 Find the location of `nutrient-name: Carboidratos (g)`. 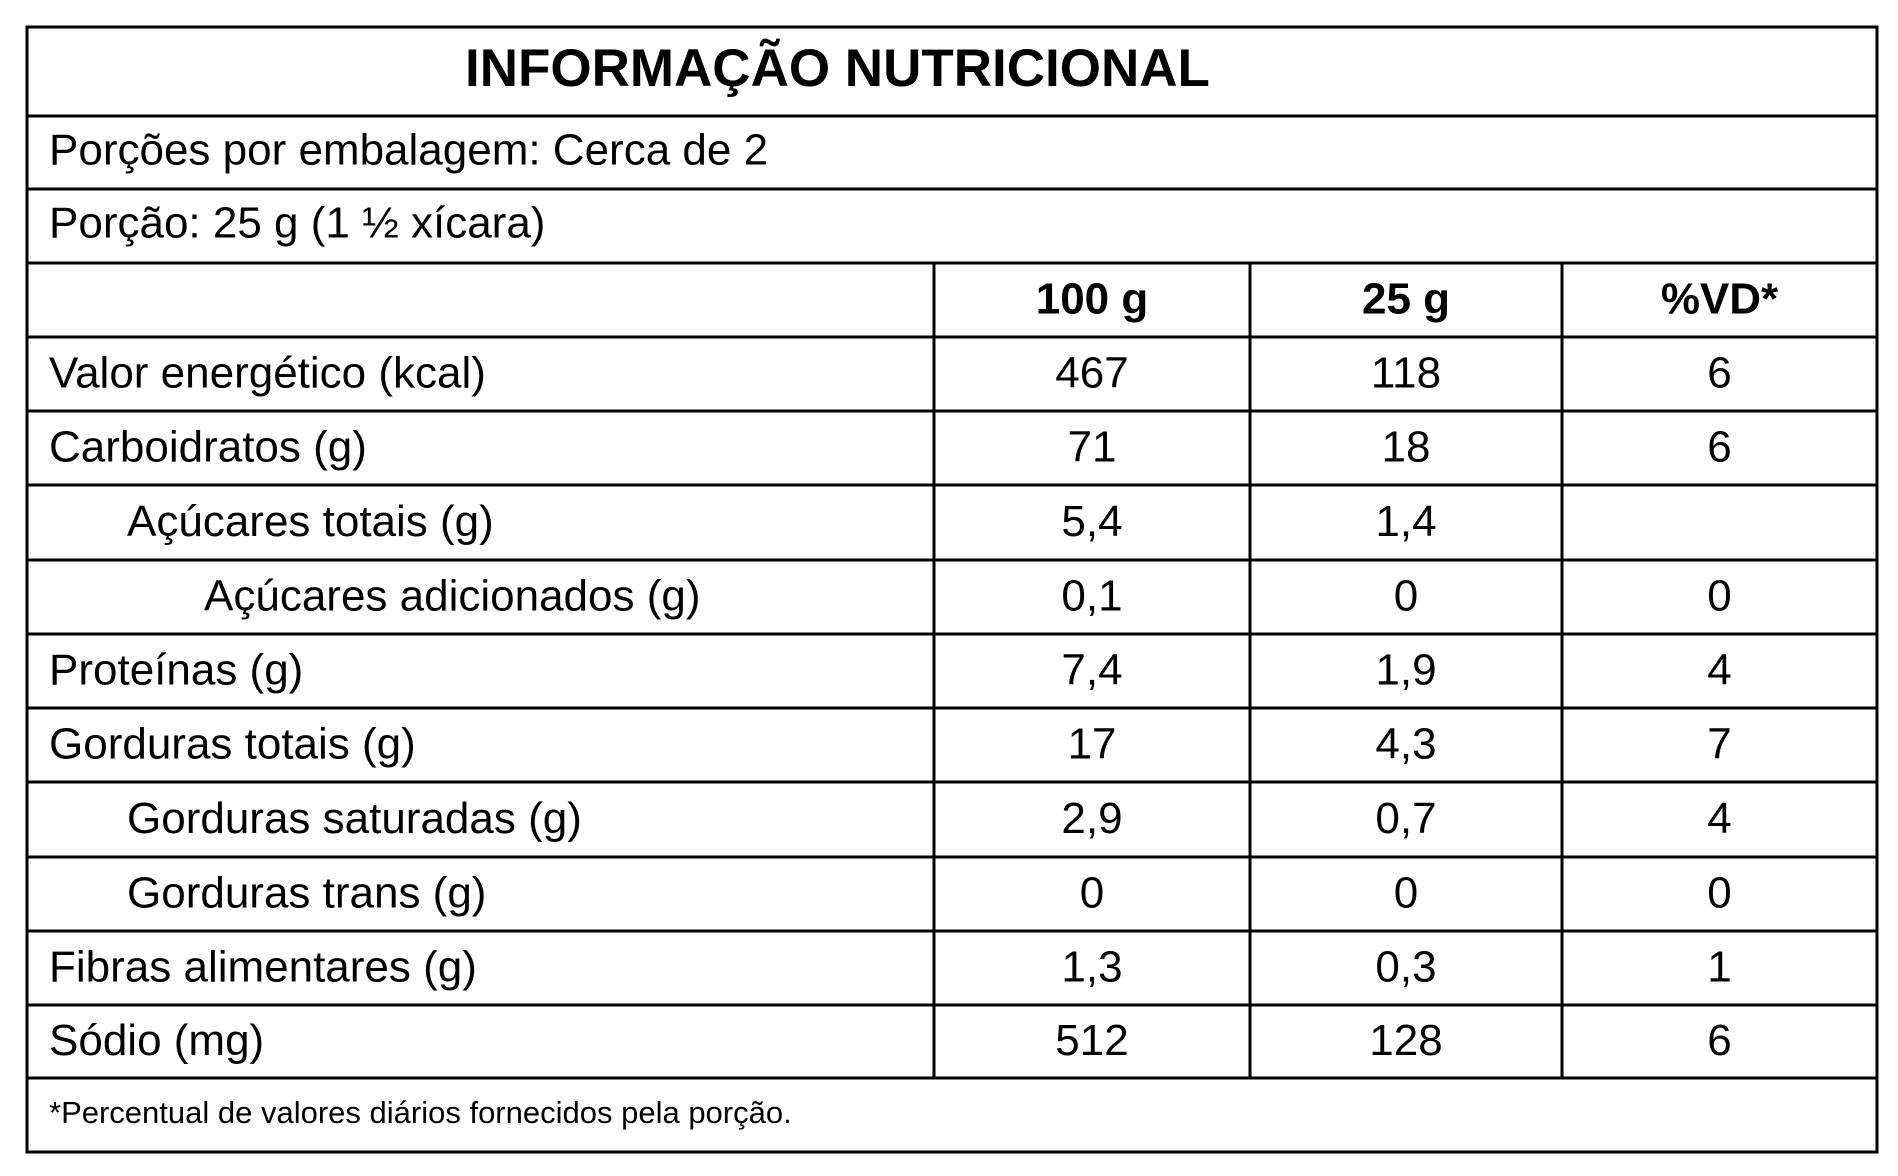

nutrient-name: Carboidratos (g) is located at coordinates (208, 447).